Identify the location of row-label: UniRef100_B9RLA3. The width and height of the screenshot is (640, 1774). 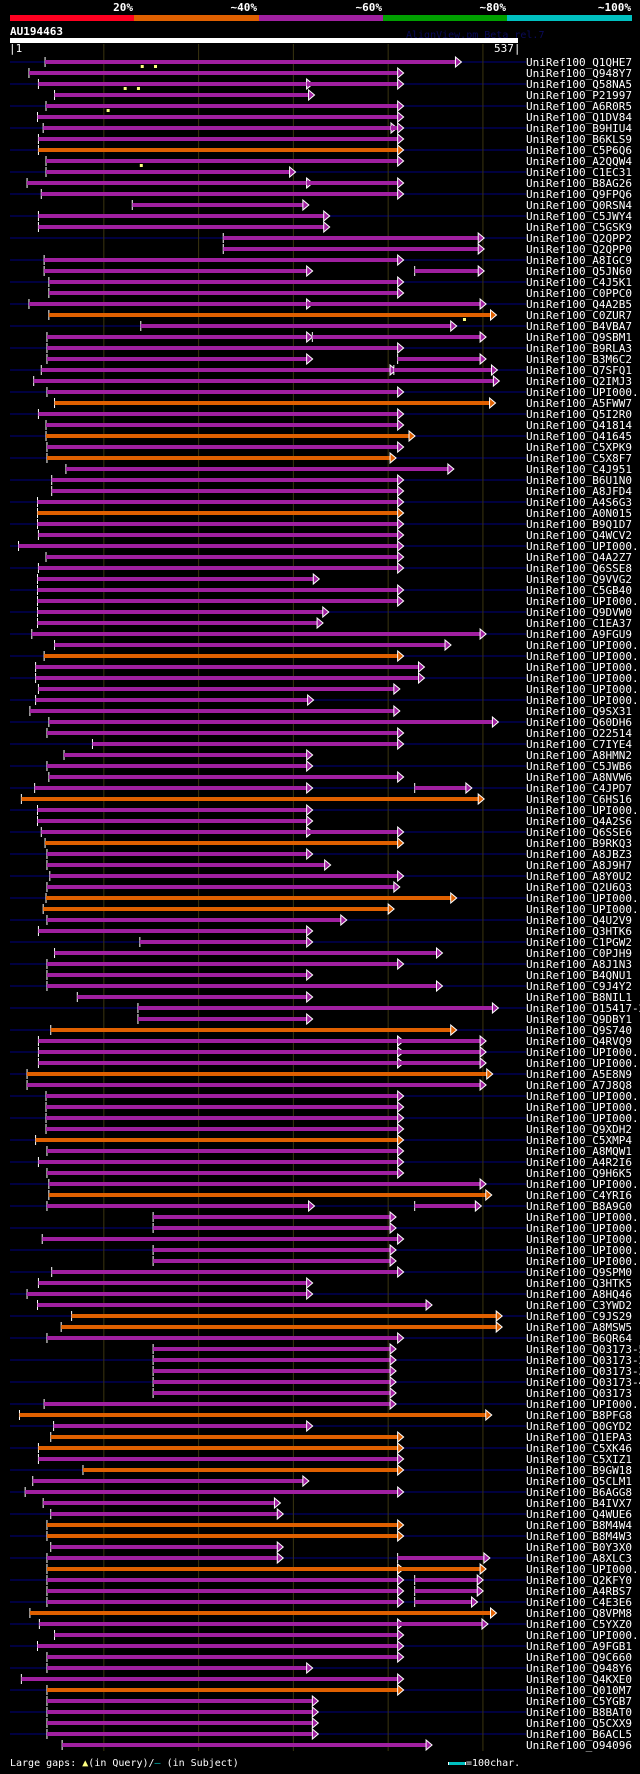
(579, 348).